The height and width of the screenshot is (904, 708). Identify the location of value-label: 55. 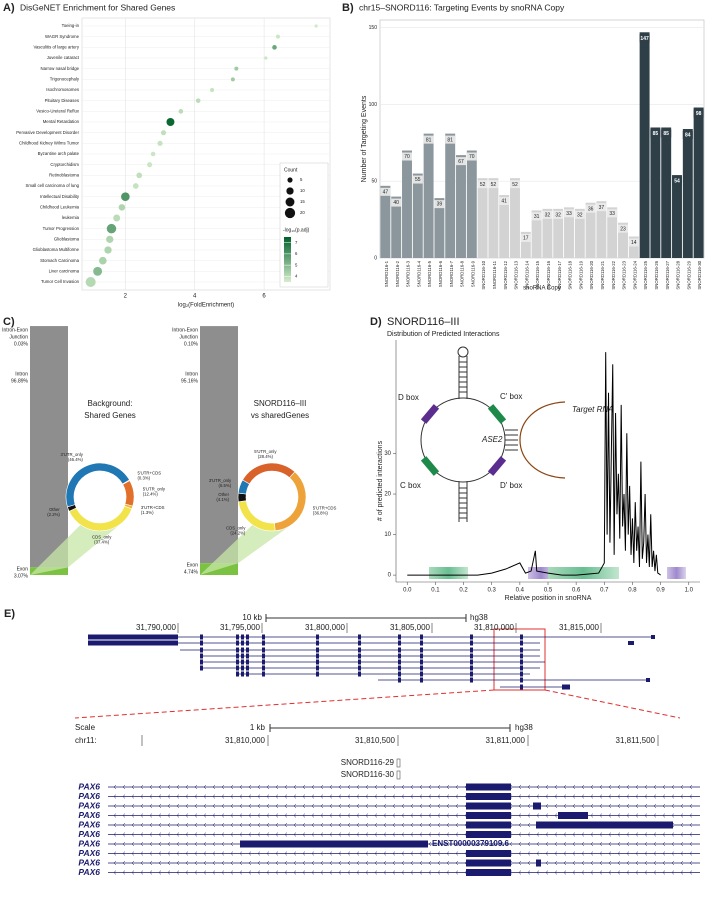
(418, 180).